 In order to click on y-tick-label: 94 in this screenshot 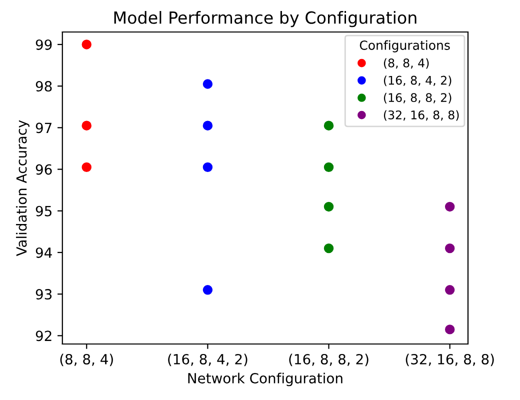, I will do `click(44, 252)`.